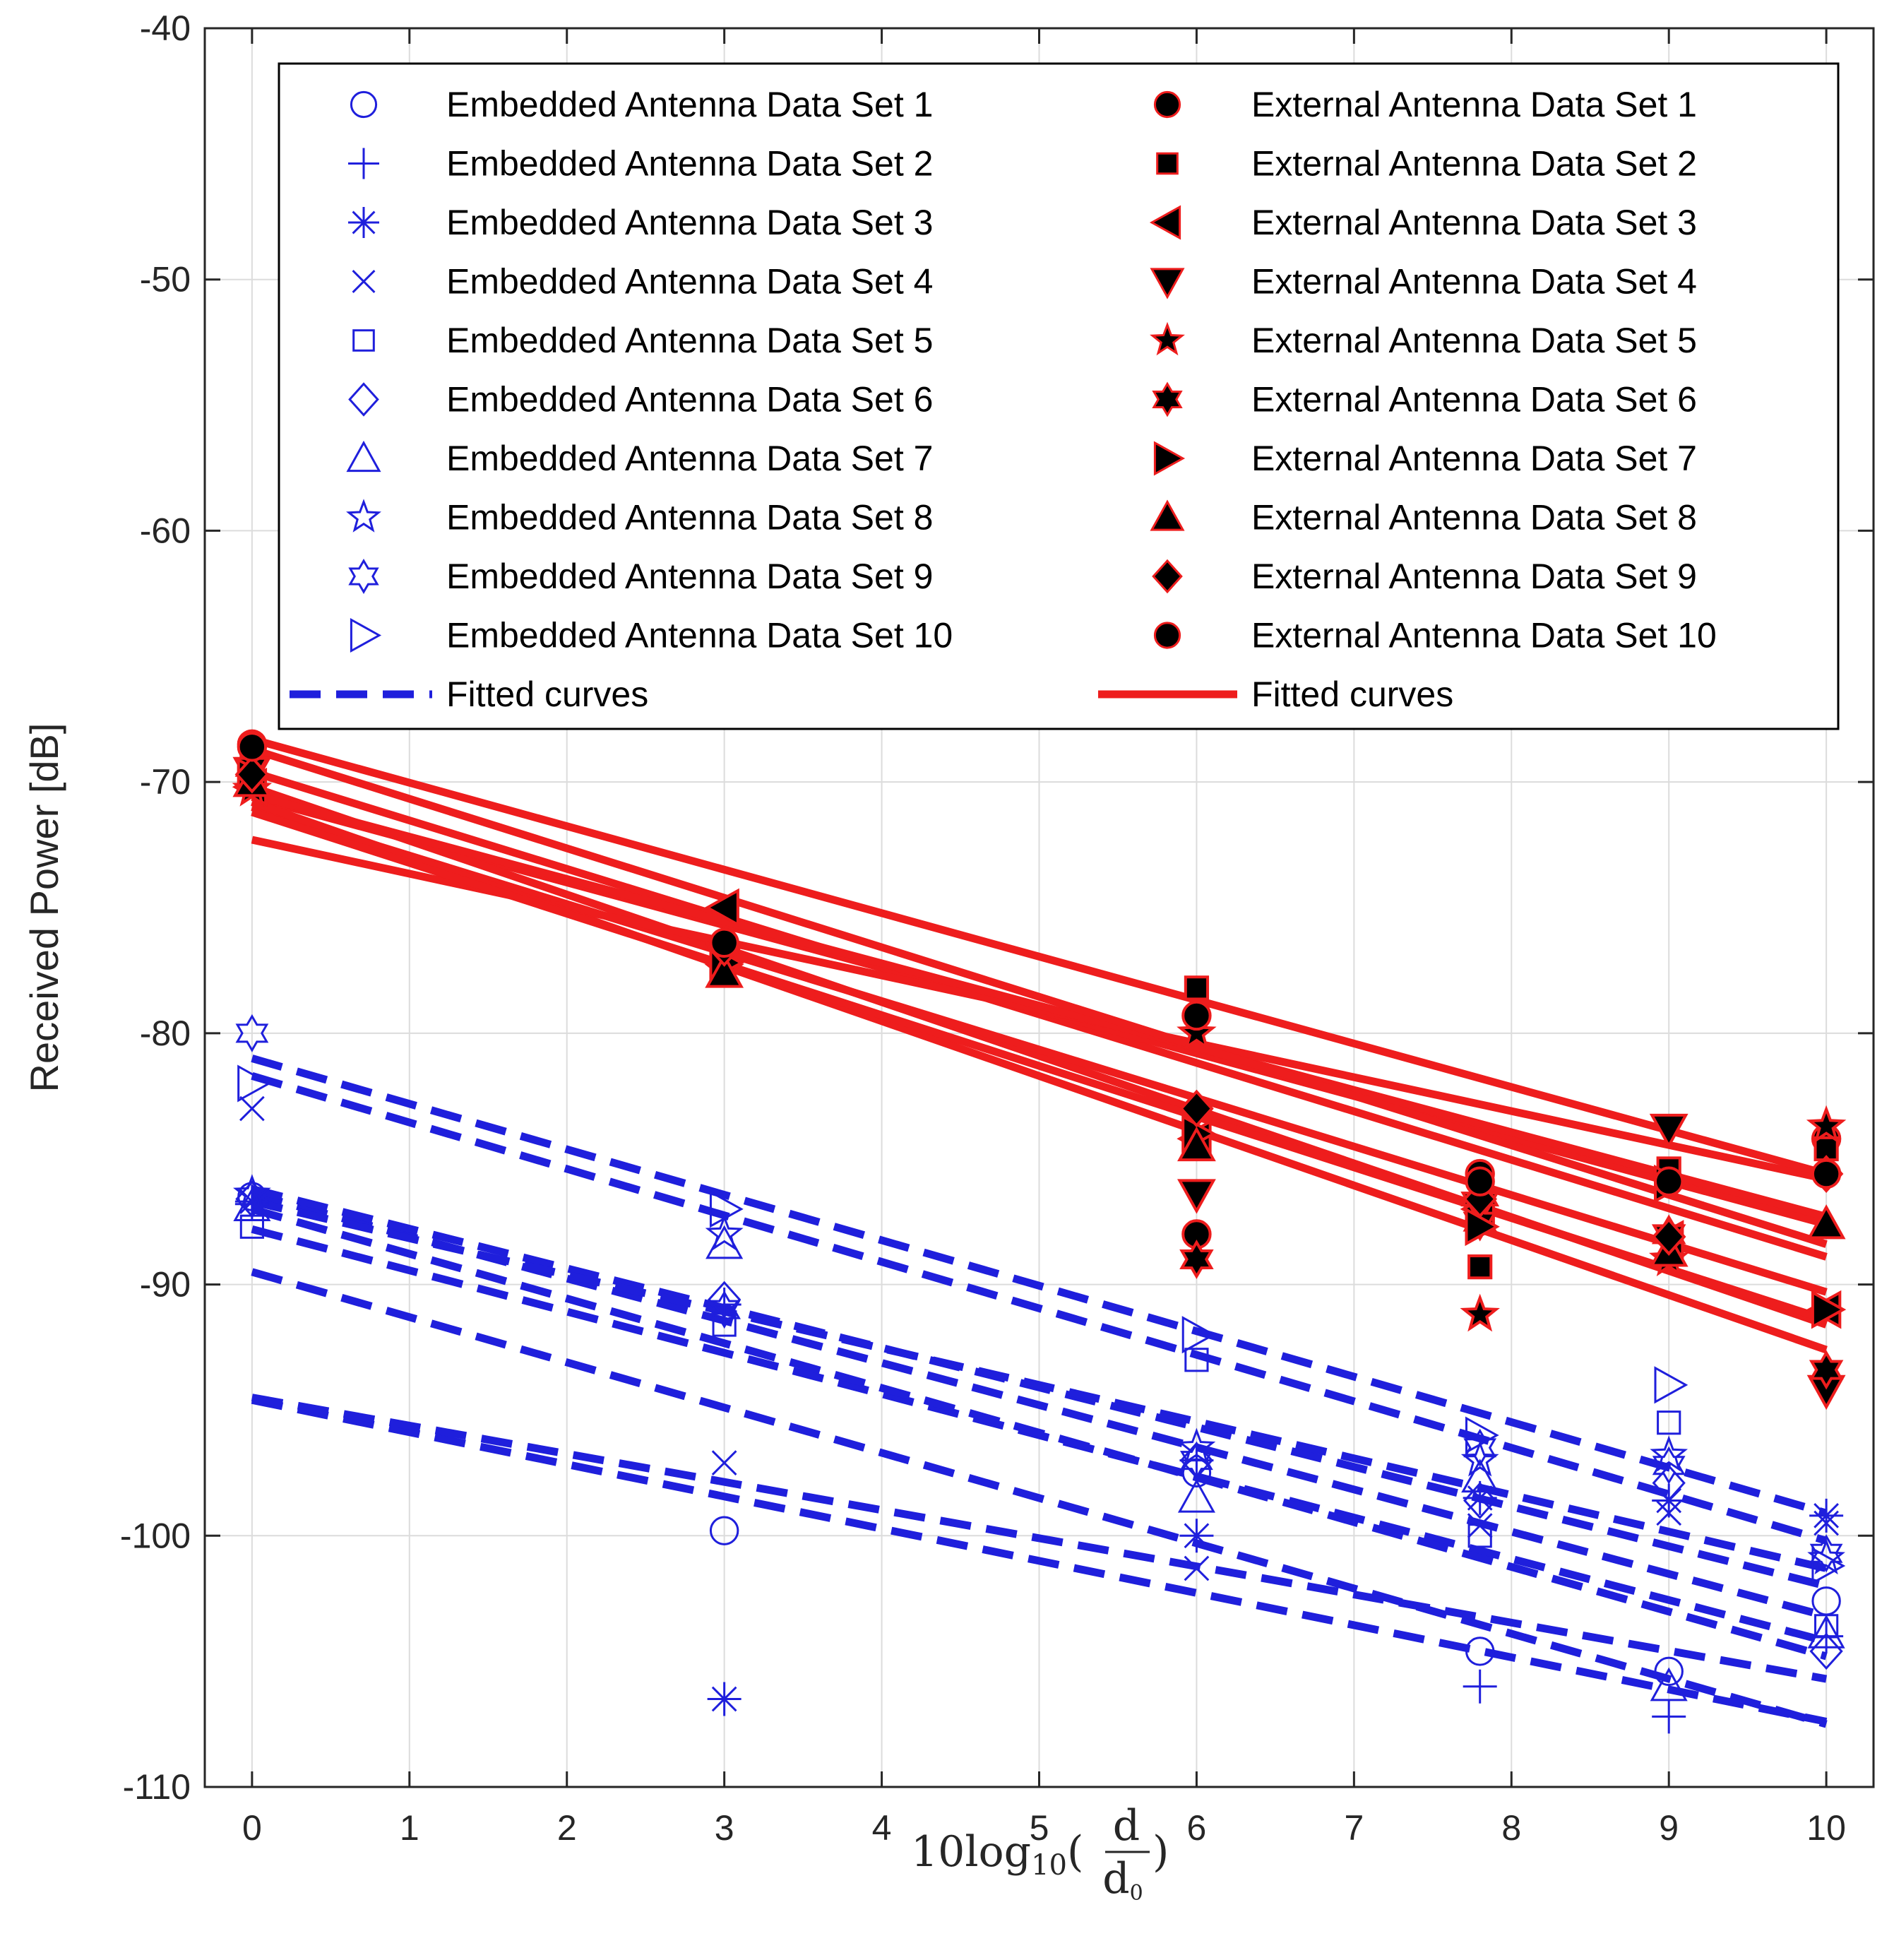 The image size is (1894, 1960). What do you see at coordinates (1040, 1538) in the screenshot?
I see `embedded-fitted-curve` at bounding box center [1040, 1538].